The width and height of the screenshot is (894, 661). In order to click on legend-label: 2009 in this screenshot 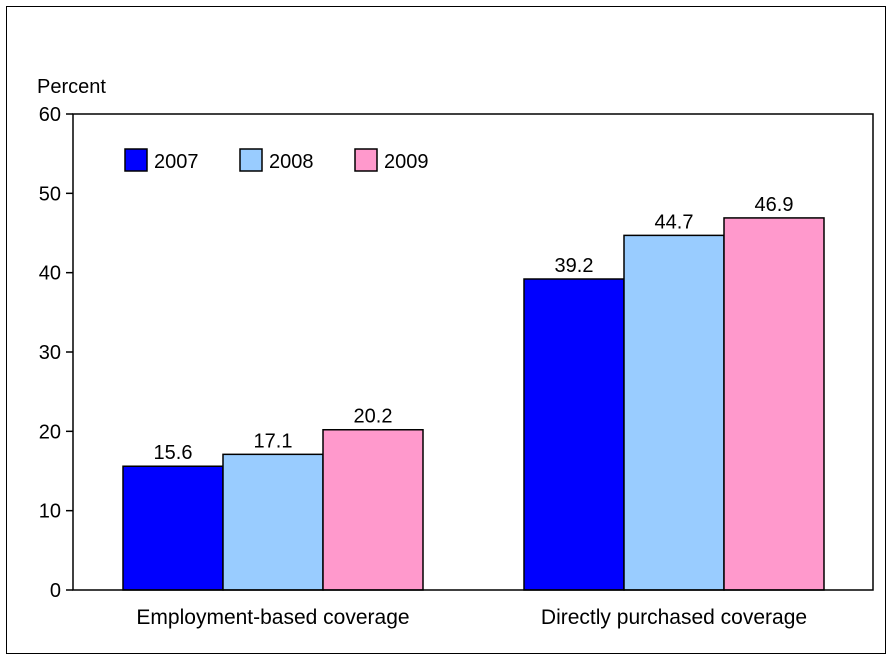, I will do `click(406, 162)`.